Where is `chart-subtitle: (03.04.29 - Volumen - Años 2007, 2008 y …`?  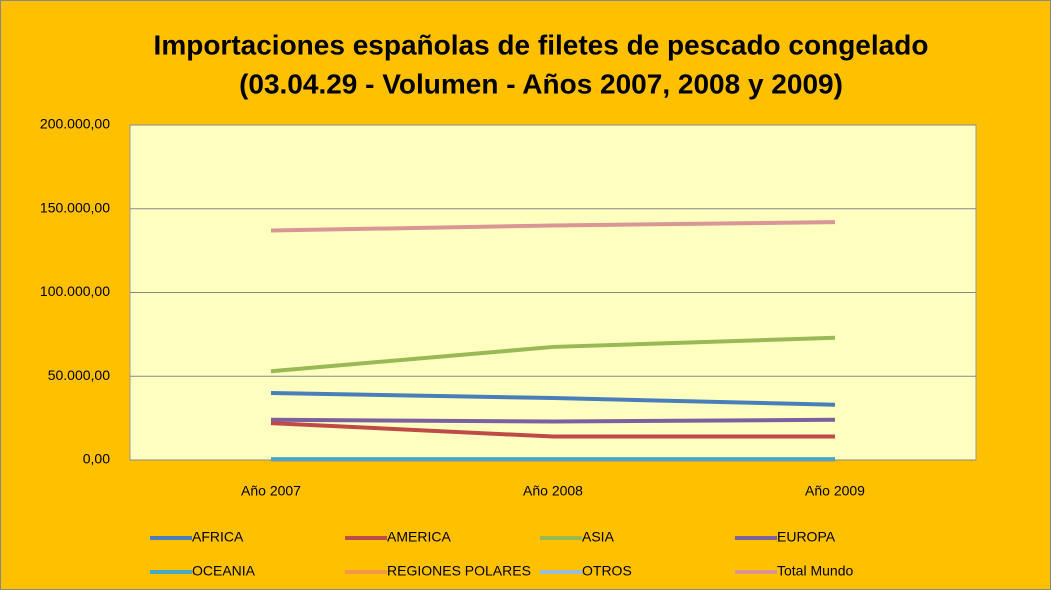 chart-subtitle: (03.04.29 - Volumen - Años 2007, 2008 y … is located at coordinates (541, 83).